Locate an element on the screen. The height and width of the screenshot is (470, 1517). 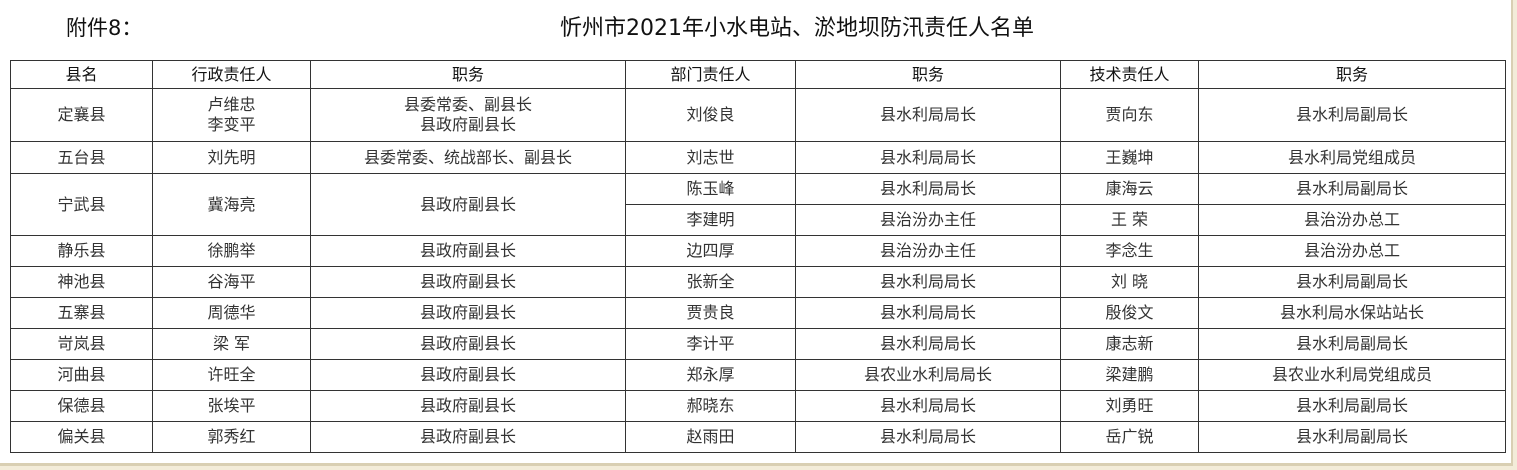
tech-title-cell: 县水利局党组成员 is located at coordinates (1352, 157).